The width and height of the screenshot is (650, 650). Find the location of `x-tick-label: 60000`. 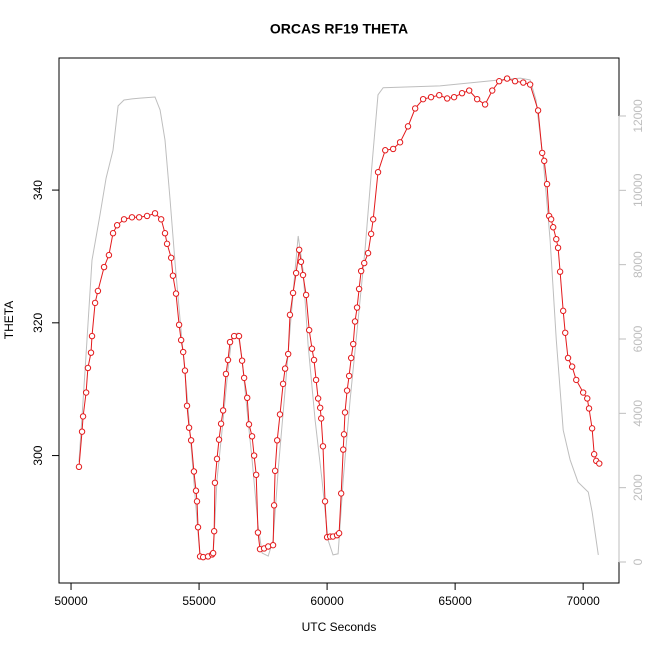

x-tick-label: 60000 is located at coordinates (327, 601).